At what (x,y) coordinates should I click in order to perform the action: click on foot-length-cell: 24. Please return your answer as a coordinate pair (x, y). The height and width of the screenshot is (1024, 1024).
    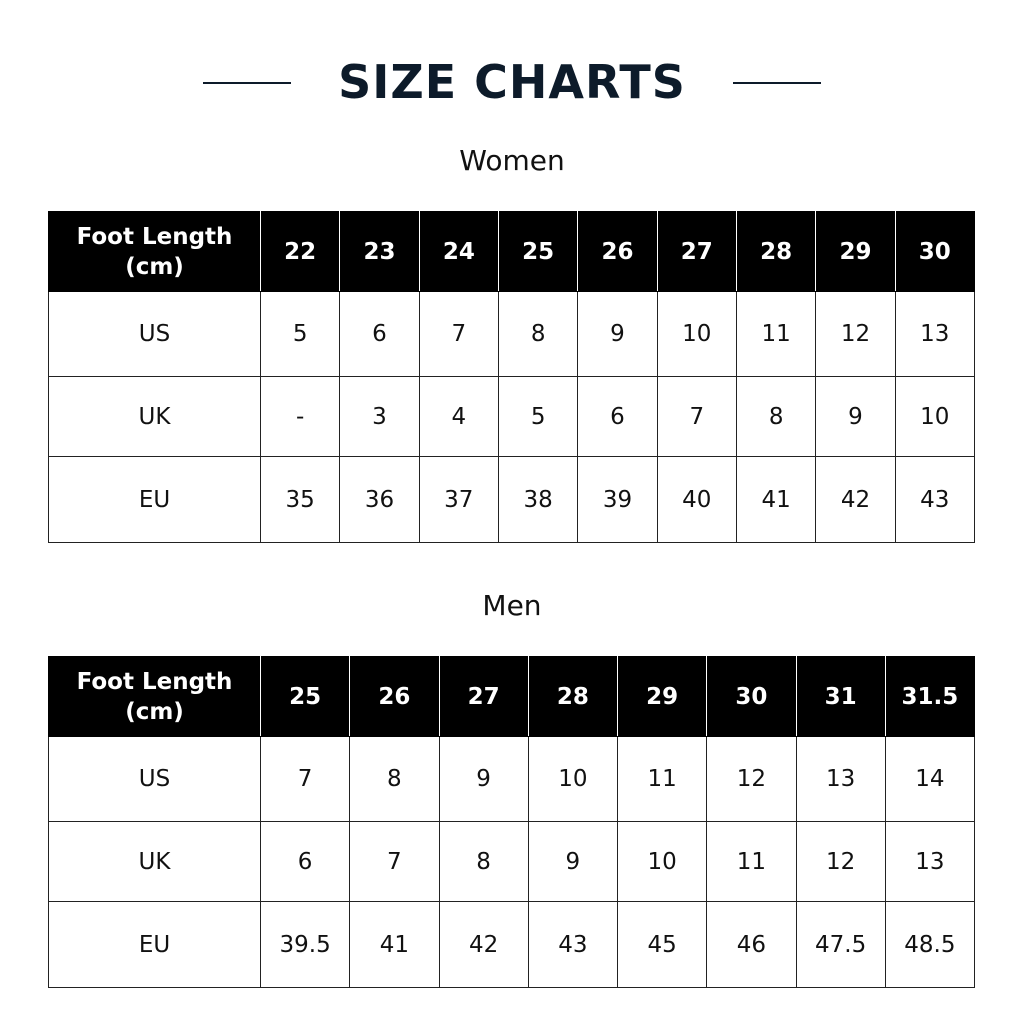
    Looking at the image, I should click on (458, 251).